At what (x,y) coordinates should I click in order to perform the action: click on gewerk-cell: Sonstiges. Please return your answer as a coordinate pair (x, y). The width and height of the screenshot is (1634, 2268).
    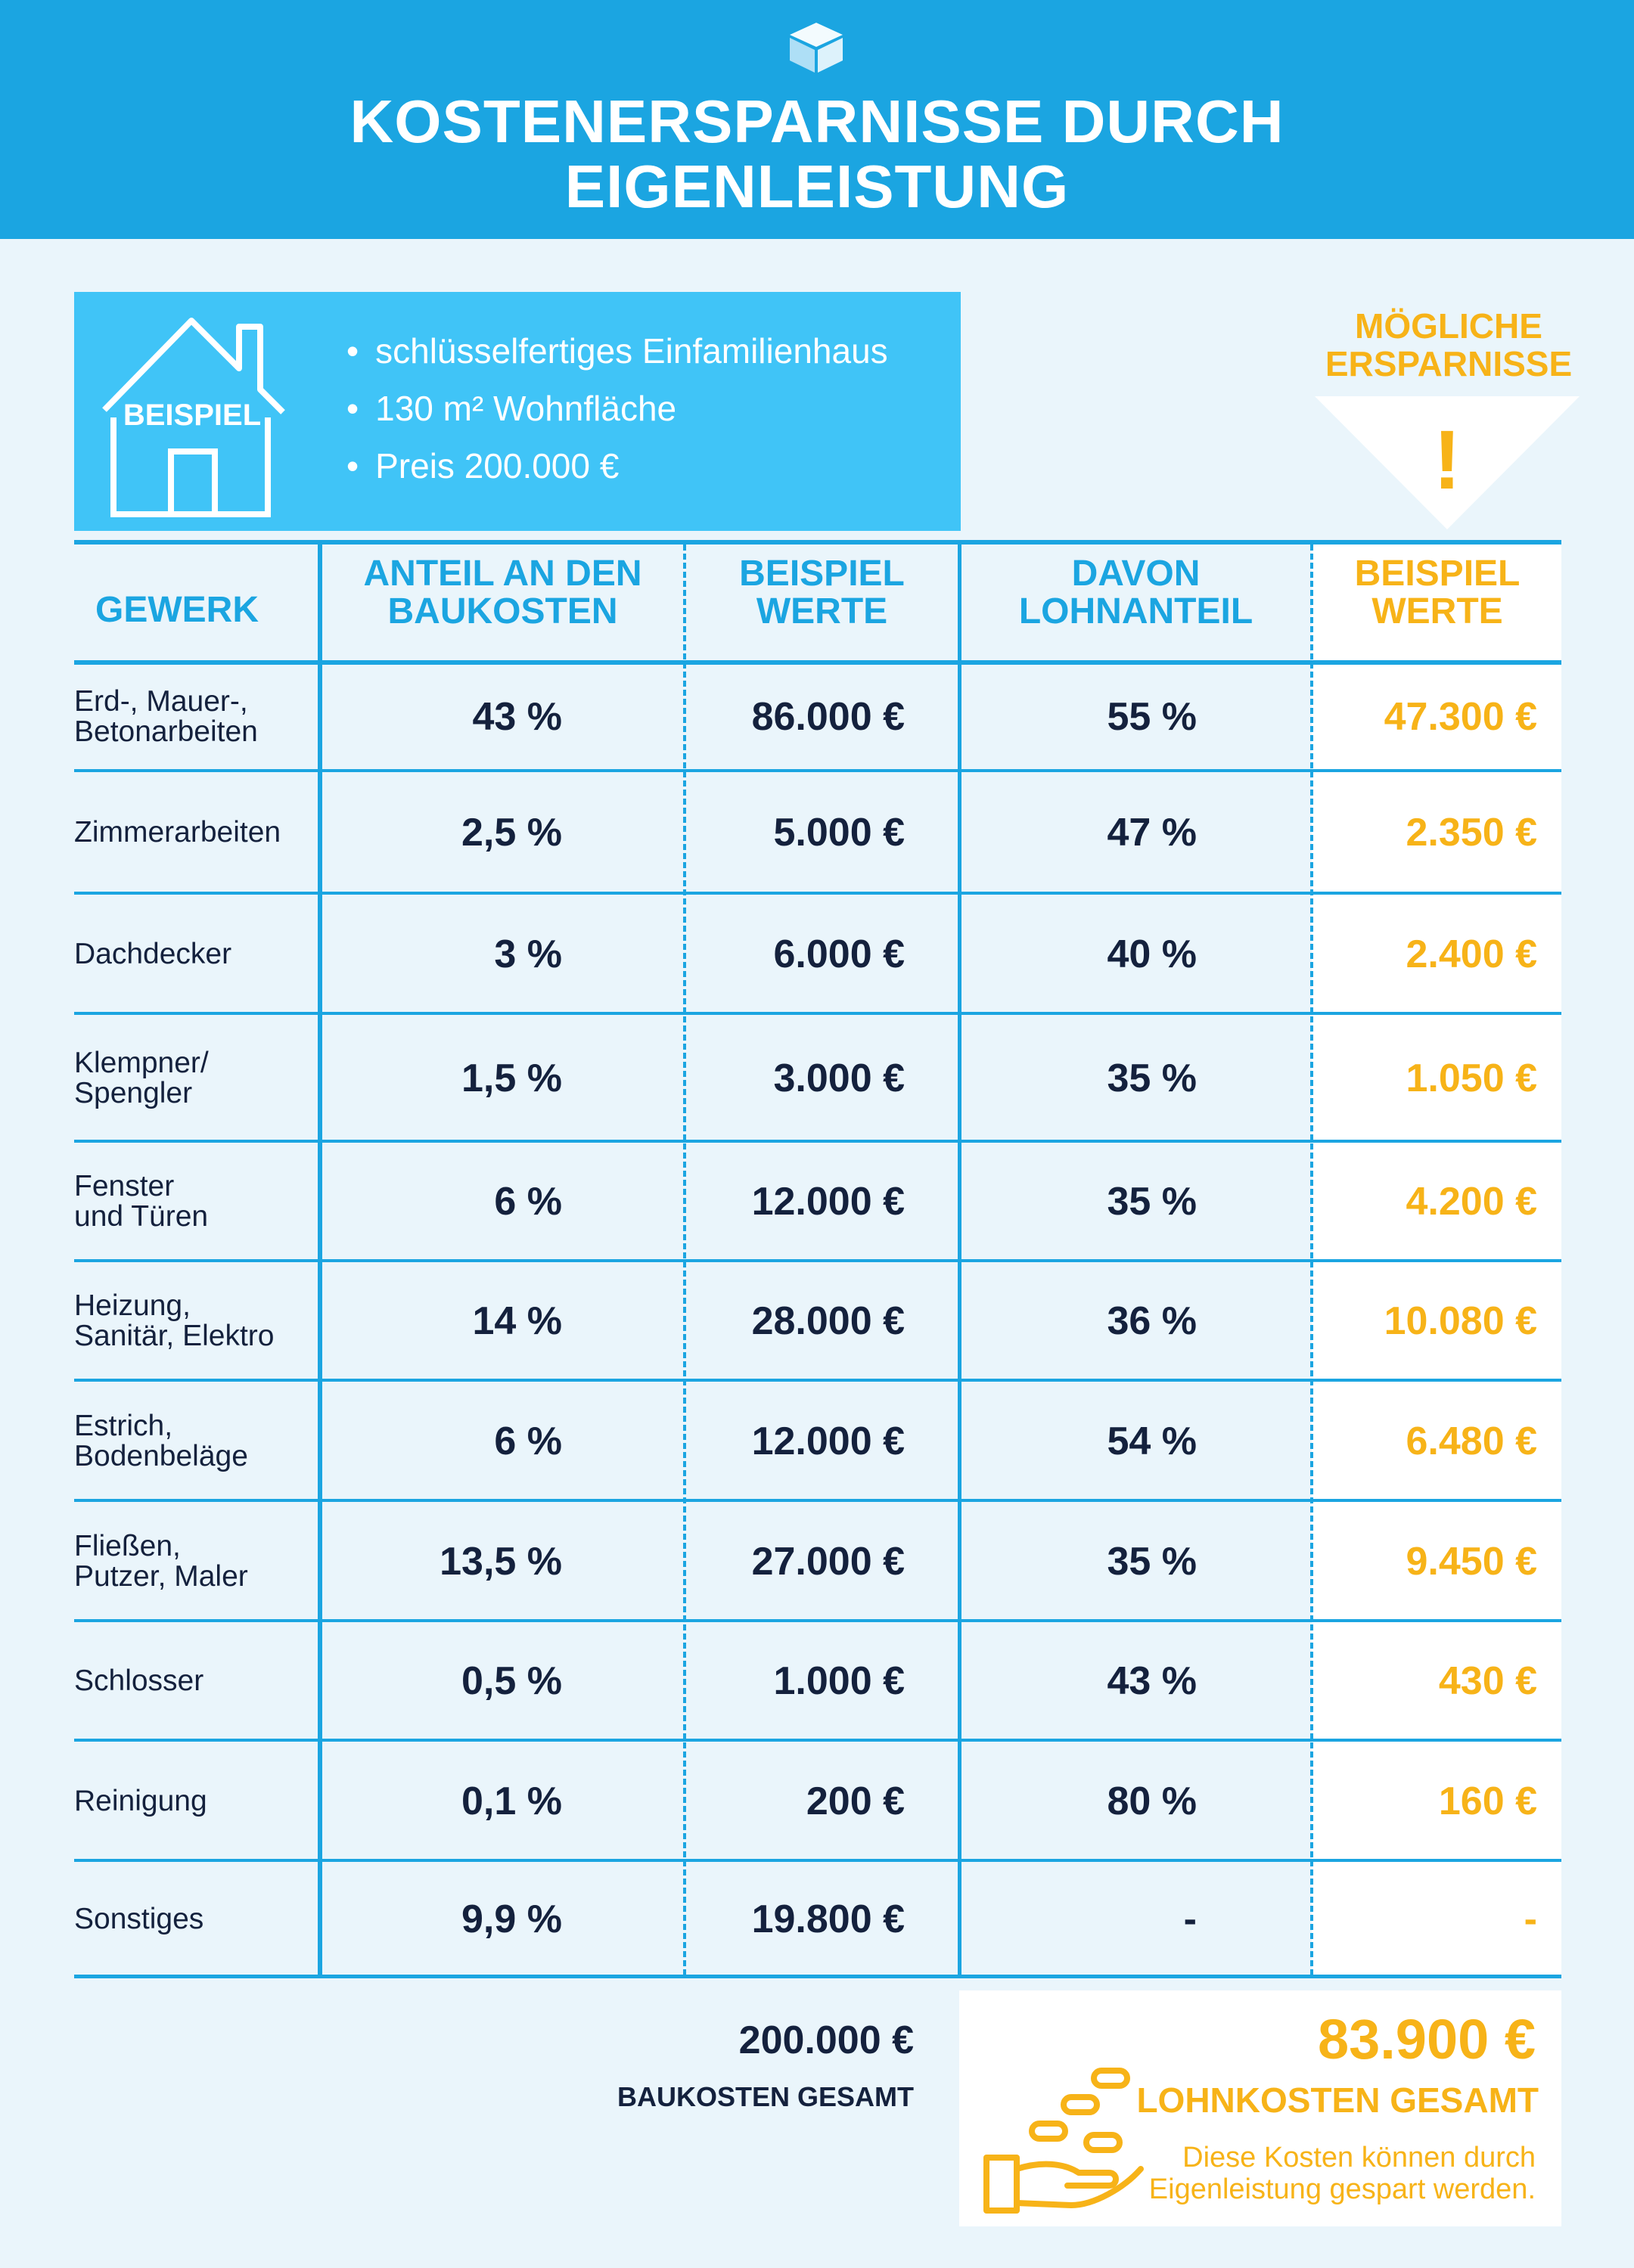
    Looking at the image, I should click on (139, 1918).